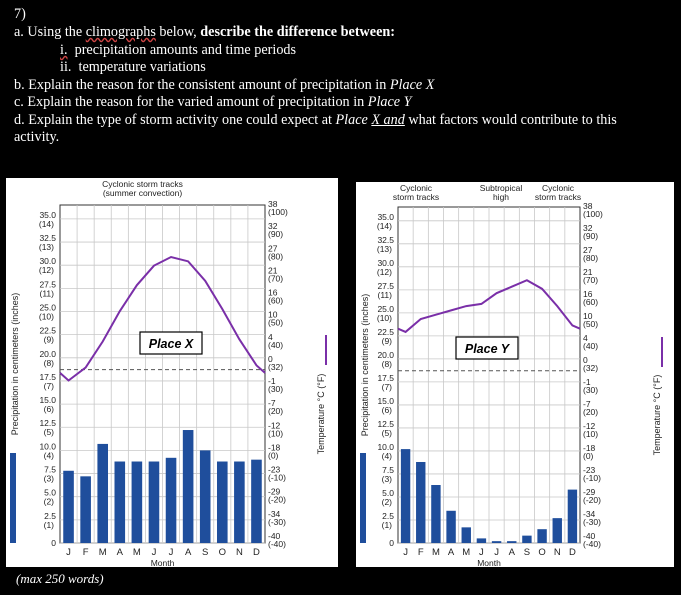 Image resolution: width=681 pixels, height=595 pixels. What do you see at coordinates (588, 228) in the screenshot?
I see `y2-tick-label-c: 32` at bounding box center [588, 228].